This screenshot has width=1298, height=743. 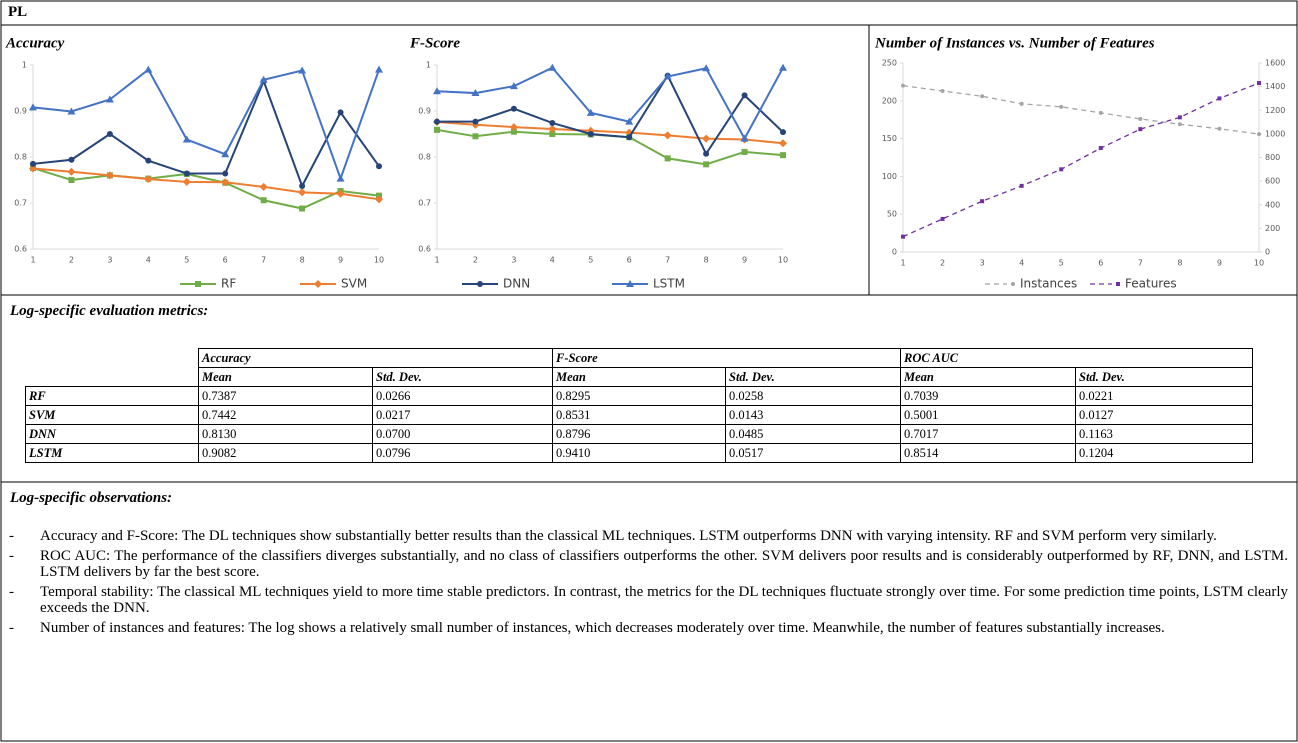 I want to click on empty-cell, so click(x=112, y=377).